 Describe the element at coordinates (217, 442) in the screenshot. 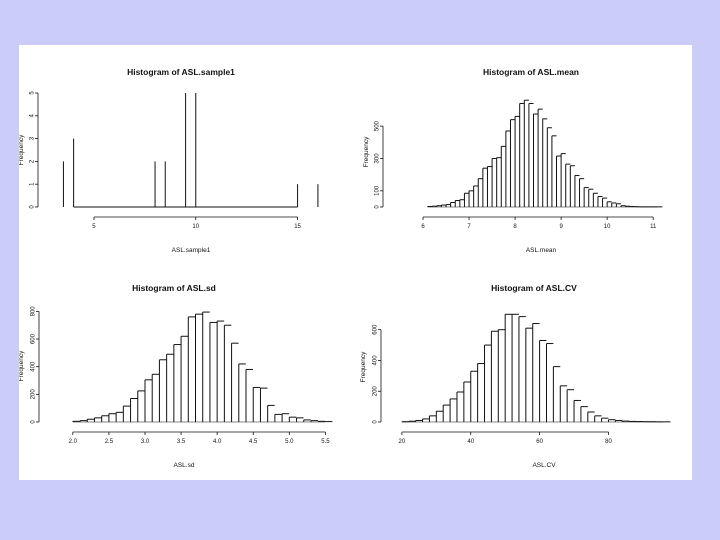

I see `x-tick-label-3: 4.0` at that location.